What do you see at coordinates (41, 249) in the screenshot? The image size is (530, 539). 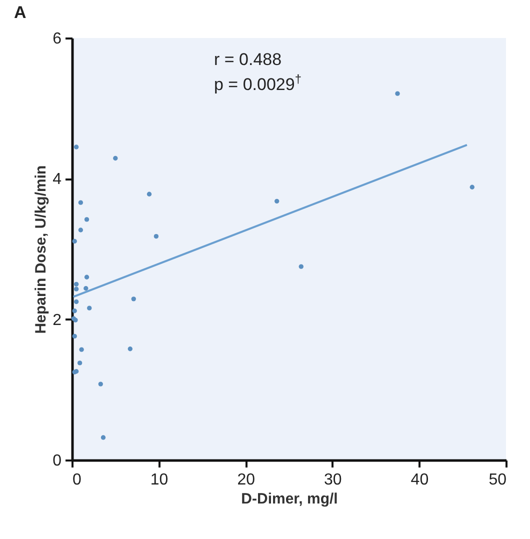 I see `y-axis-title: Heparin Dose, U/kg/min` at bounding box center [41, 249].